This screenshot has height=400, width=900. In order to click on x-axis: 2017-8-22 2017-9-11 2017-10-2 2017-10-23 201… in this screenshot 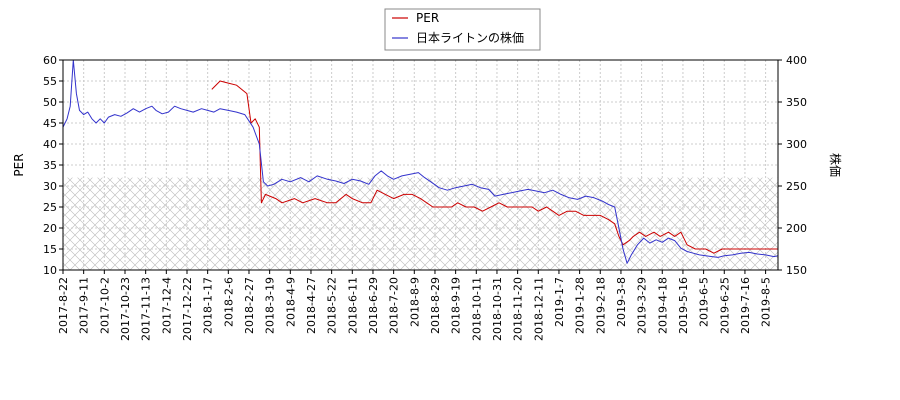, I will do `click(415, 305)`.